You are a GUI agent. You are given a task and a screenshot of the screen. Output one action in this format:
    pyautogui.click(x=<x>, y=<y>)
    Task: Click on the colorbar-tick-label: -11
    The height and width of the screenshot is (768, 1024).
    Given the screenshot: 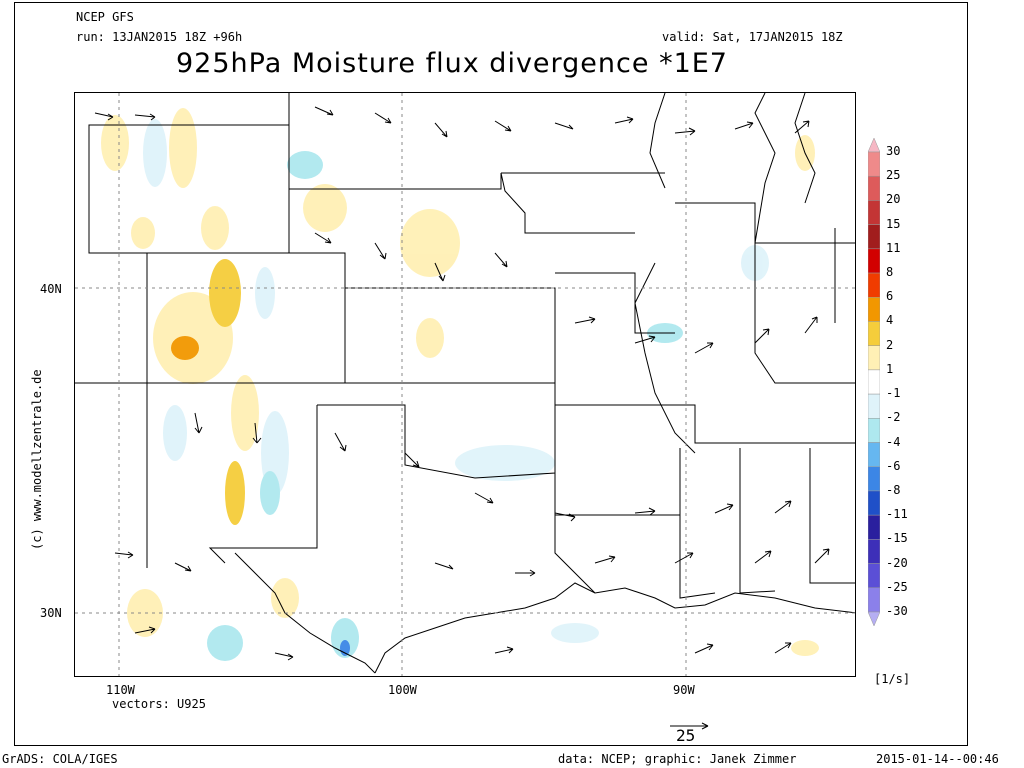 What is the action you would take?
    pyautogui.click(x=897, y=514)
    